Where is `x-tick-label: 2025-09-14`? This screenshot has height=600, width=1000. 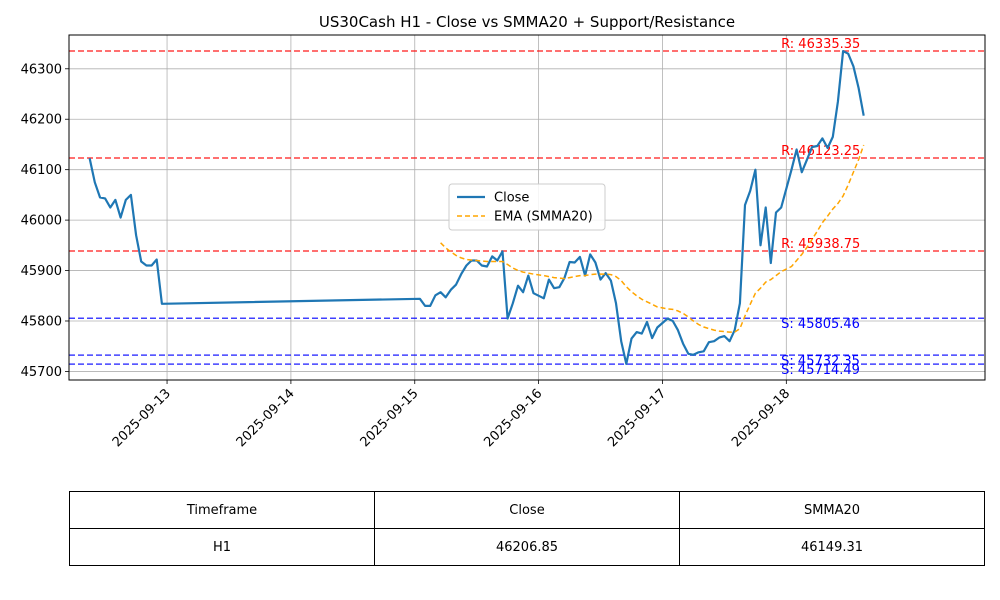 x-tick-label: 2025-09-14 is located at coordinates (266, 418).